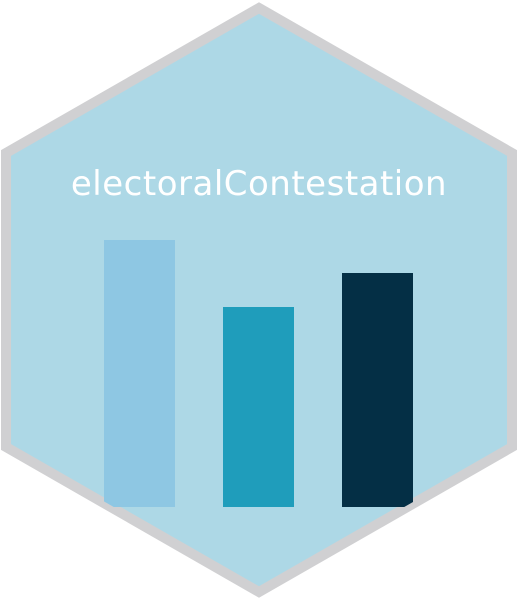 The image size is (518, 600). I want to click on bar-left, so click(139, 373).